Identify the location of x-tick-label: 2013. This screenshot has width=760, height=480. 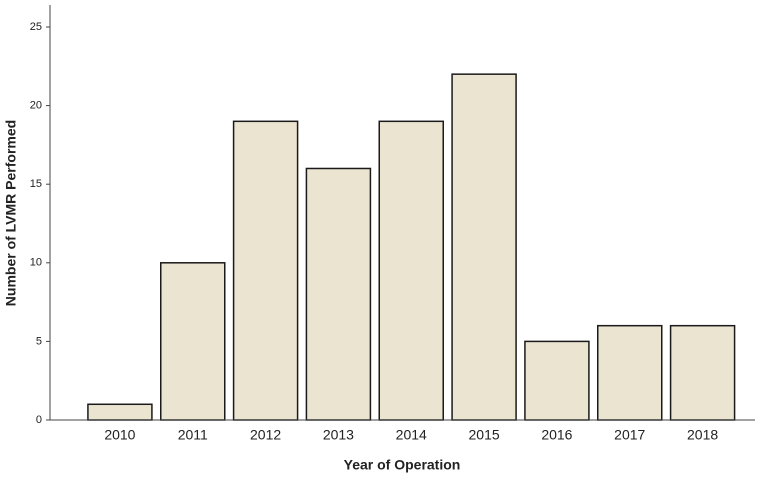
(338, 435).